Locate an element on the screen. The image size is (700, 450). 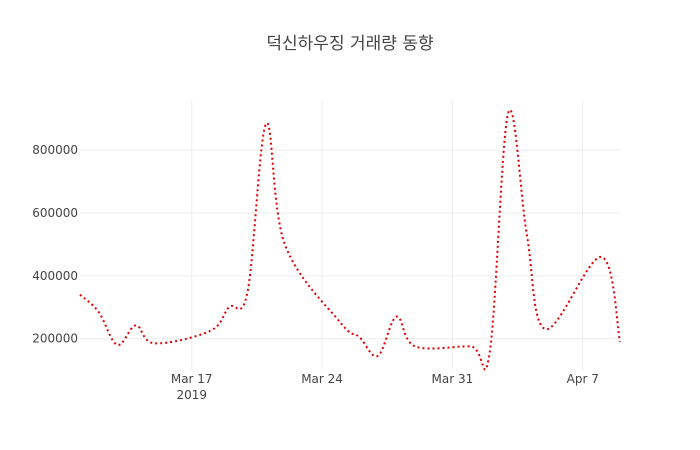
x-axis-ticks: Mar 17 2019 Mar 24 Mar 31 Apr 7 is located at coordinates (385, 387).